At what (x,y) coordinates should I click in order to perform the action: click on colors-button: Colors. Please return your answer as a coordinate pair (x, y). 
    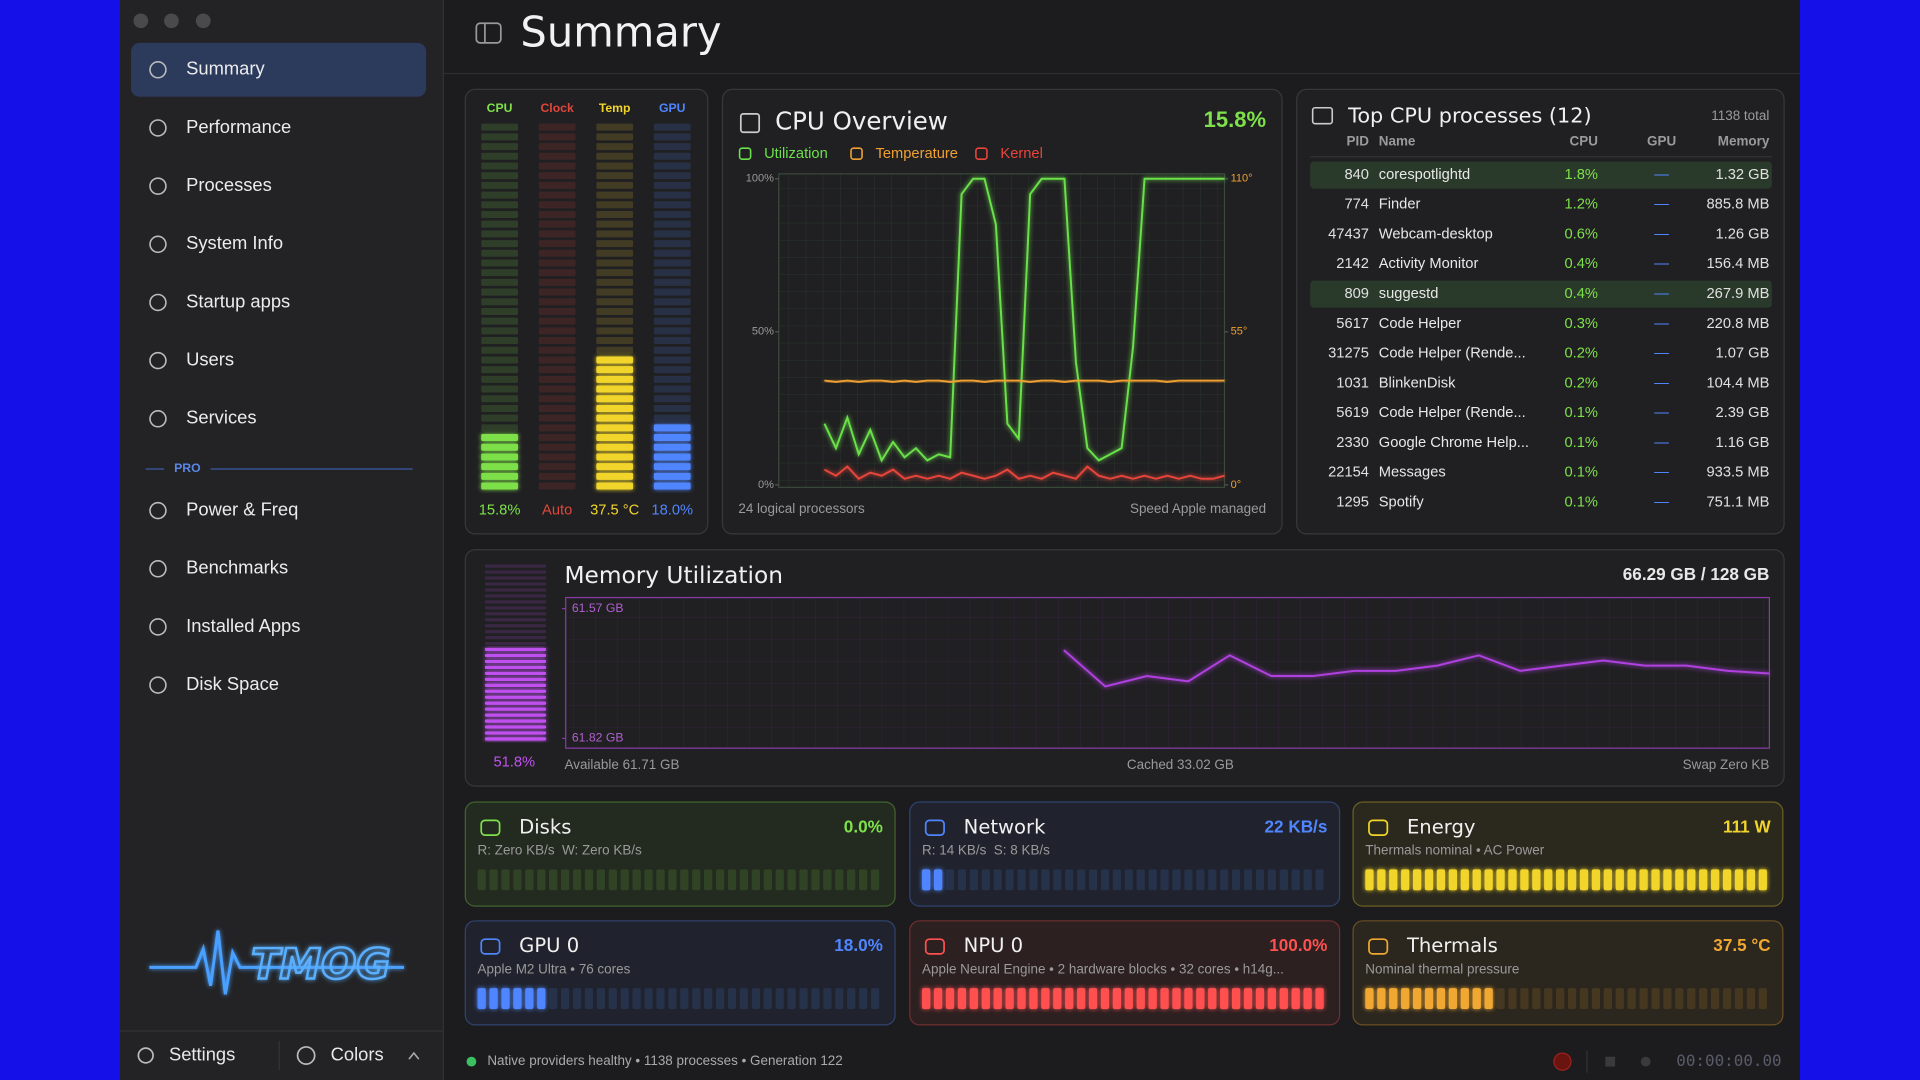
    Looking at the image, I should click on (357, 1053).